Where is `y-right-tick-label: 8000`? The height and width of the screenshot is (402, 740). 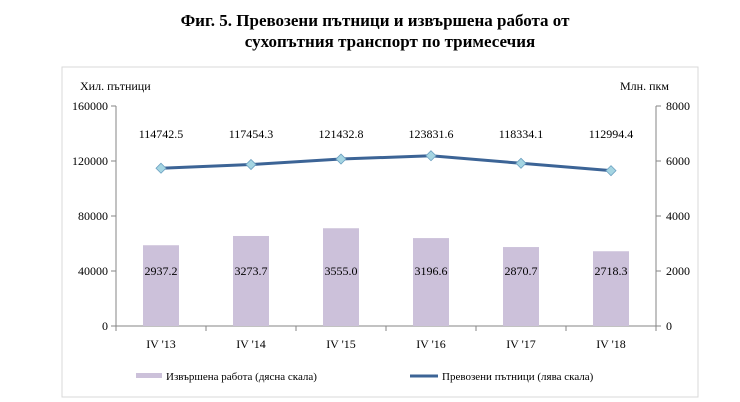
y-right-tick-label: 8000 is located at coordinates (678, 106).